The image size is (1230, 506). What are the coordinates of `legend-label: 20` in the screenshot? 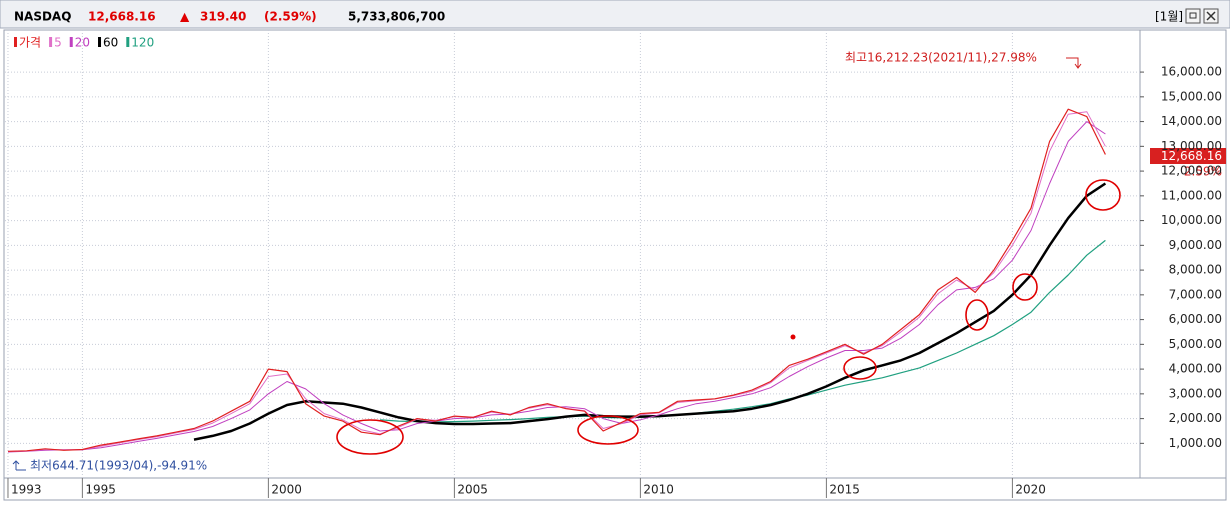 It's located at (82, 43).